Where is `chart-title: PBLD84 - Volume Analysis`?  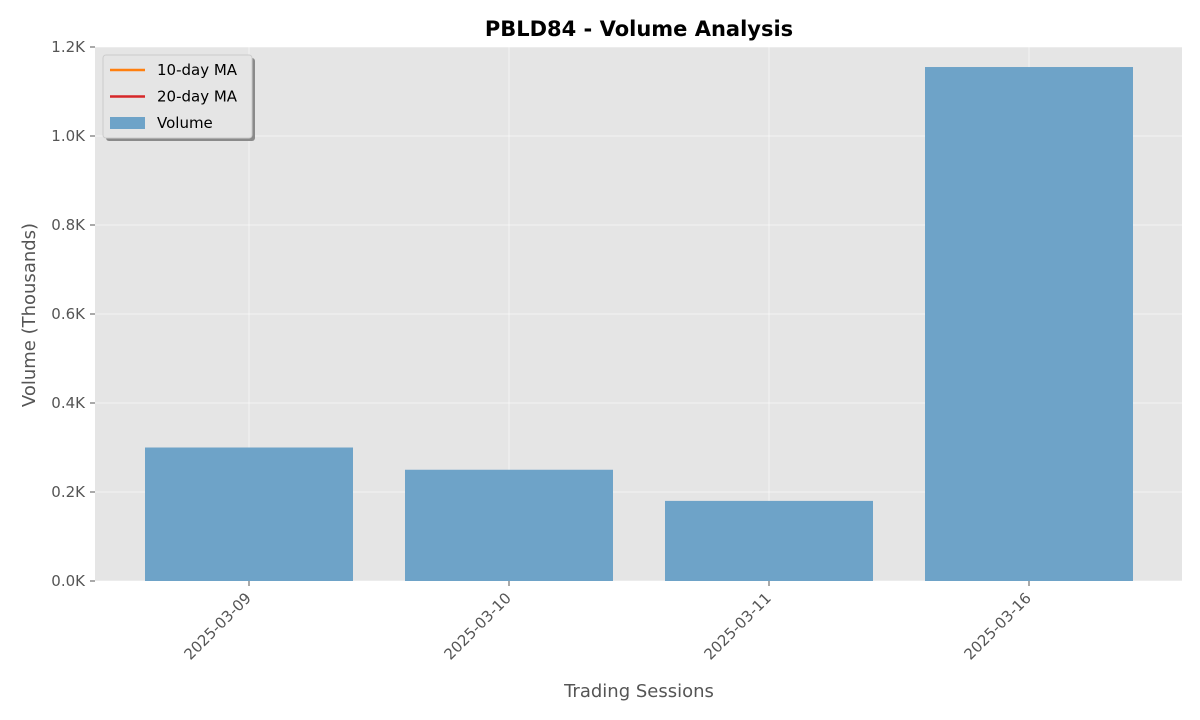 chart-title: PBLD84 - Volume Analysis is located at coordinates (639, 29).